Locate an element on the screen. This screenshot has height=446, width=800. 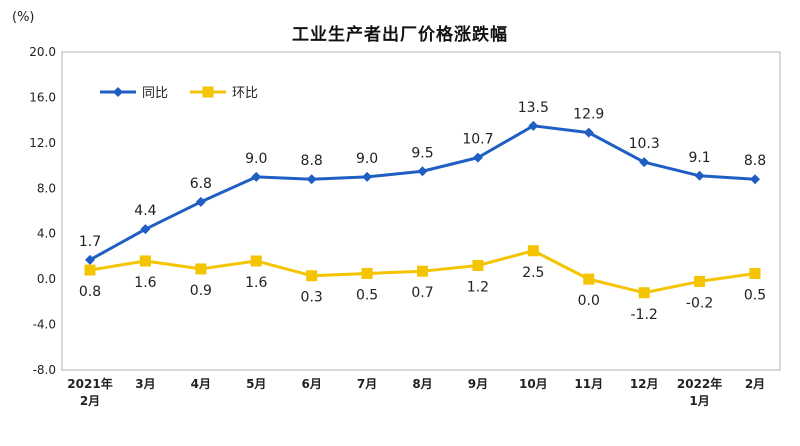
data-label-mom: -1.2 is located at coordinates (644, 315).